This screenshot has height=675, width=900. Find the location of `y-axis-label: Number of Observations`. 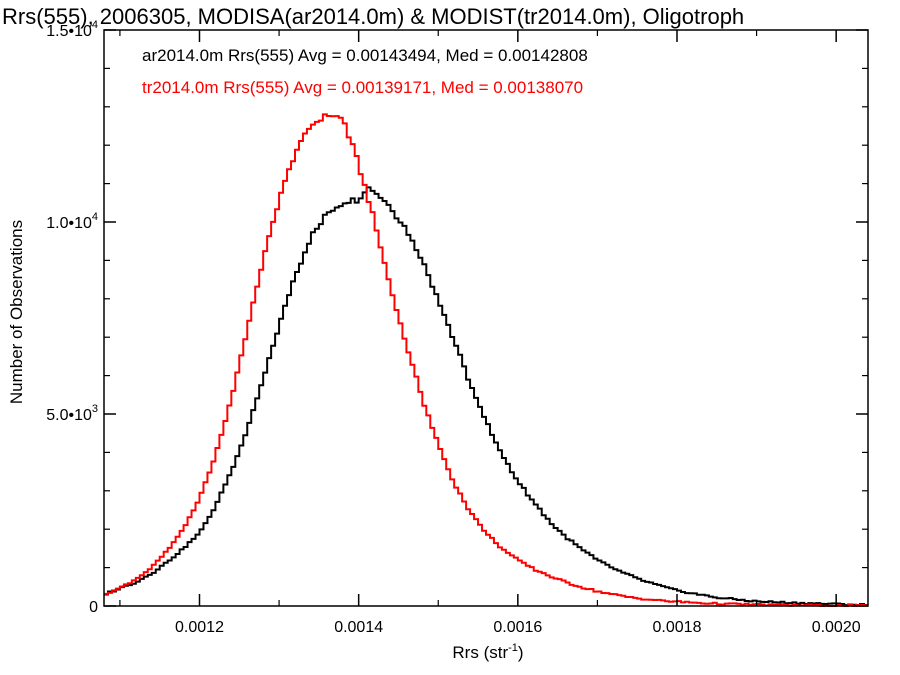

y-axis-label: Number of Observations is located at coordinates (16, 312).